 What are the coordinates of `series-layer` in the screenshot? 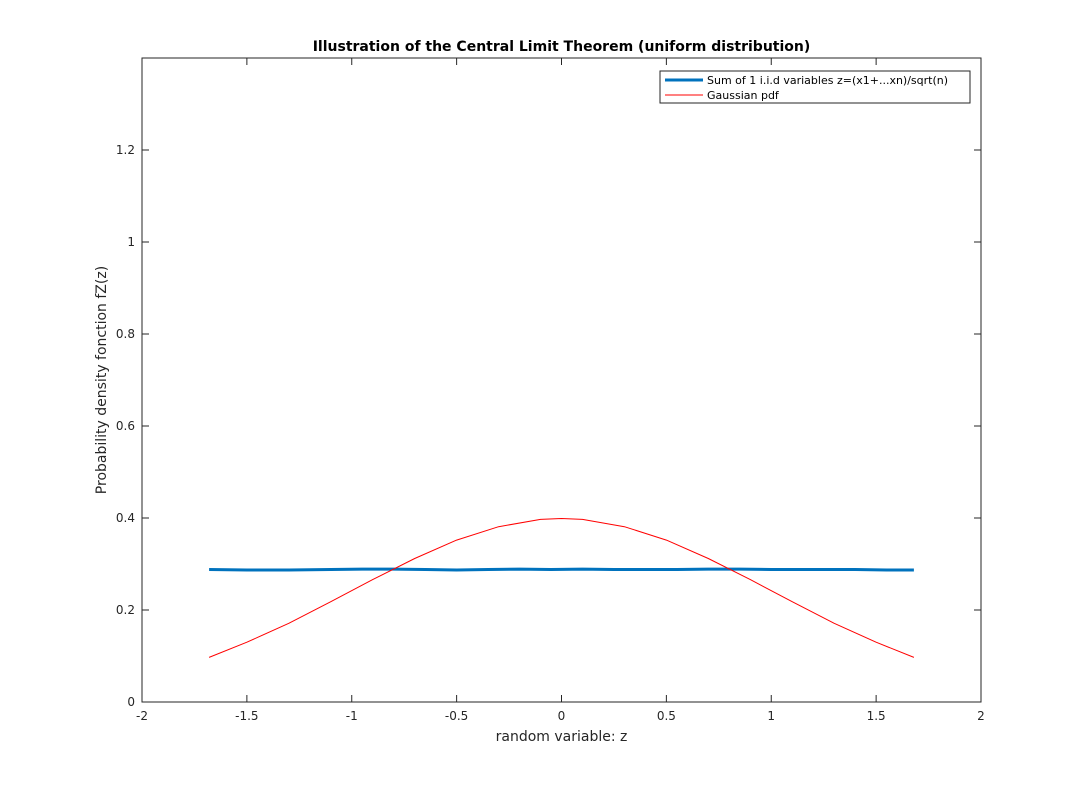 It's located at (561, 588).